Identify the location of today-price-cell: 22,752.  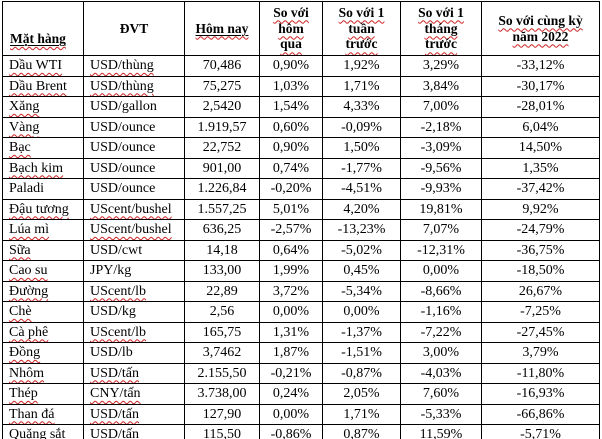
(222, 148).